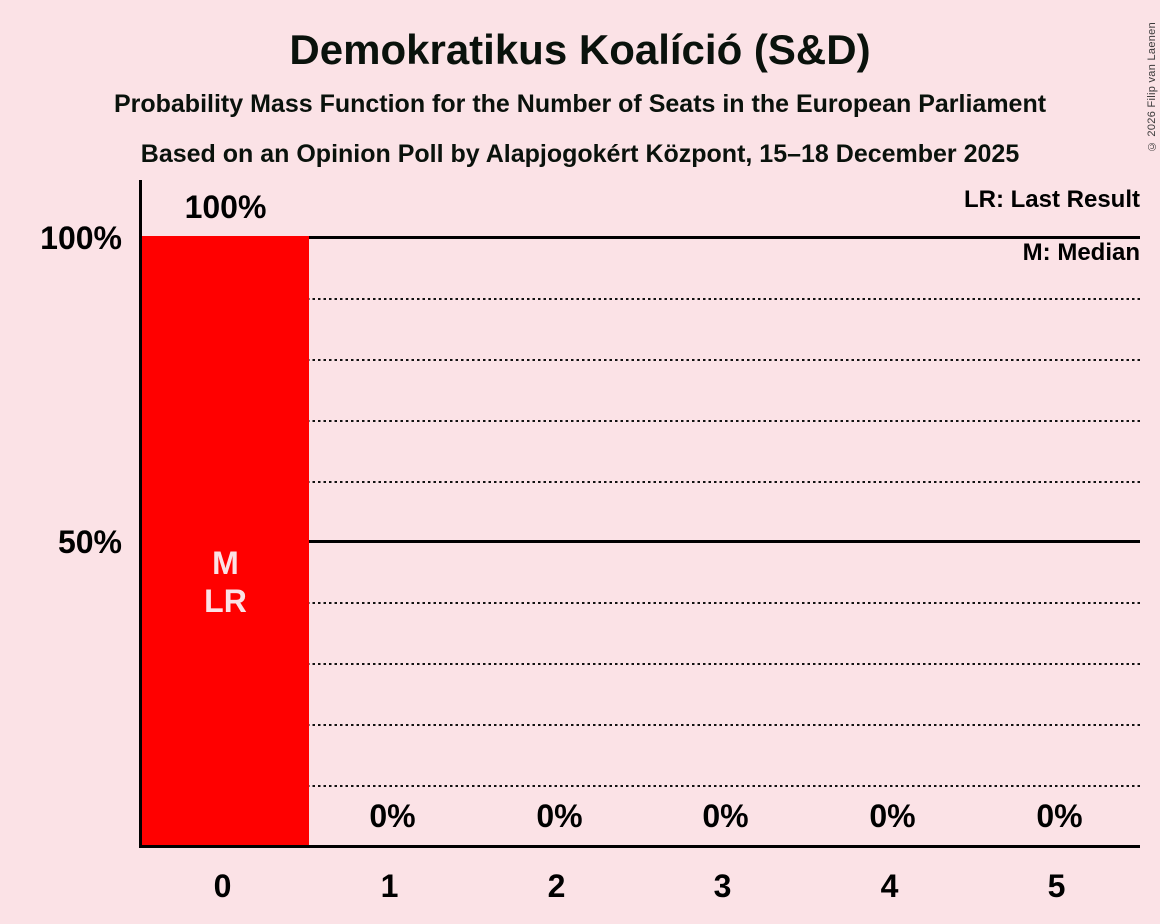  What do you see at coordinates (641, 482) in the screenshot?
I see `gridline-60pct` at bounding box center [641, 482].